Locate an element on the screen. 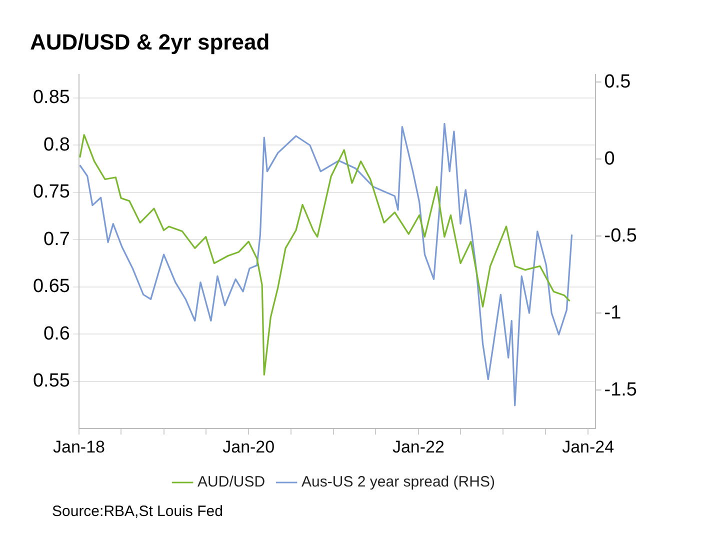 The width and height of the screenshot is (710, 550). x-tick-label: Jan-24 is located at coordinates (588, 446).